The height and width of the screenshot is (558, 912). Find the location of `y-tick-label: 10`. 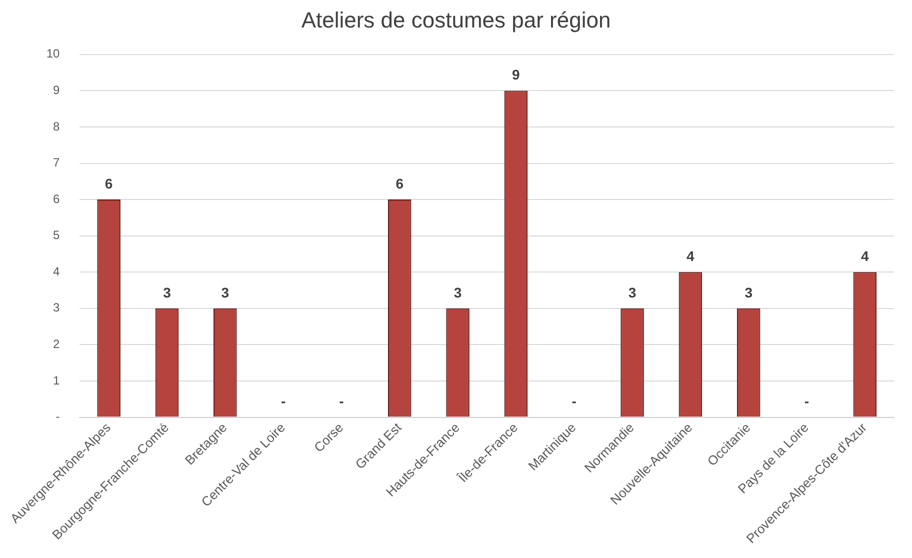

y-tick-label: 10 is located at coordinates (53, 53).